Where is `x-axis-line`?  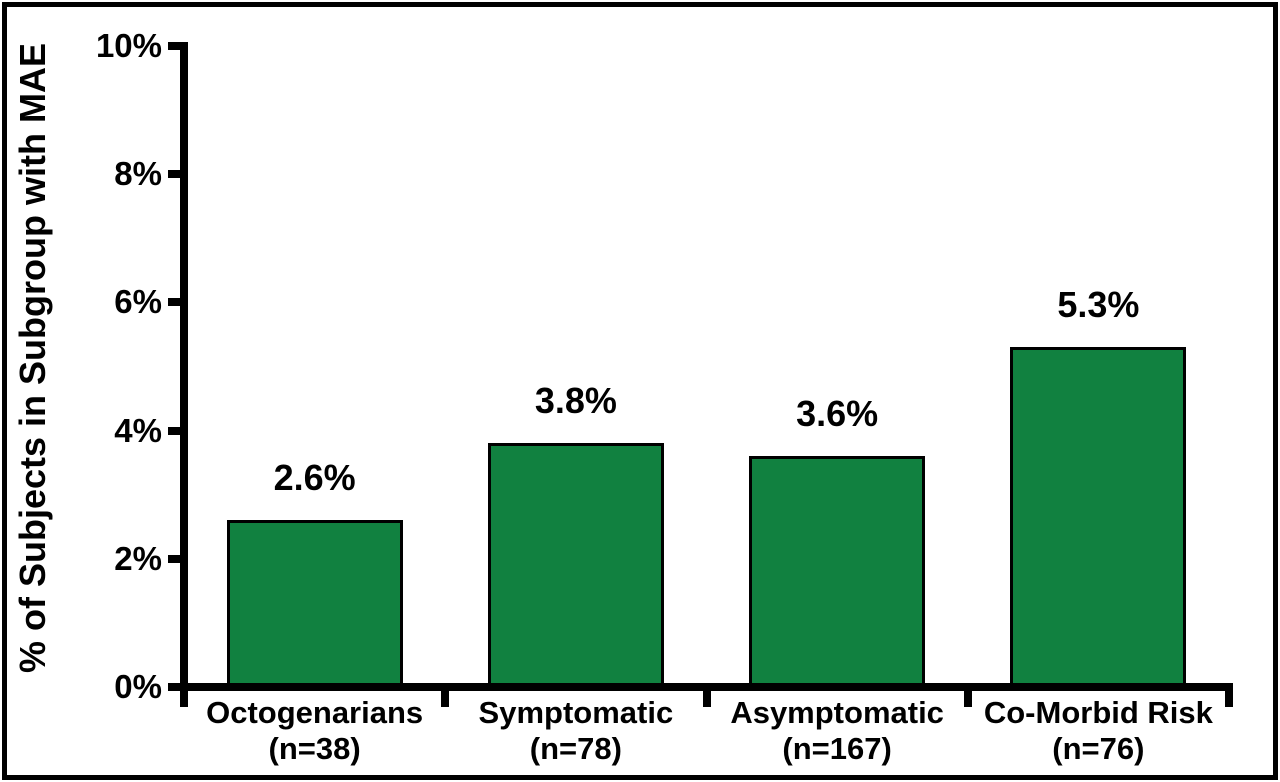
x-axis-line is located at coordinates (706, 687).